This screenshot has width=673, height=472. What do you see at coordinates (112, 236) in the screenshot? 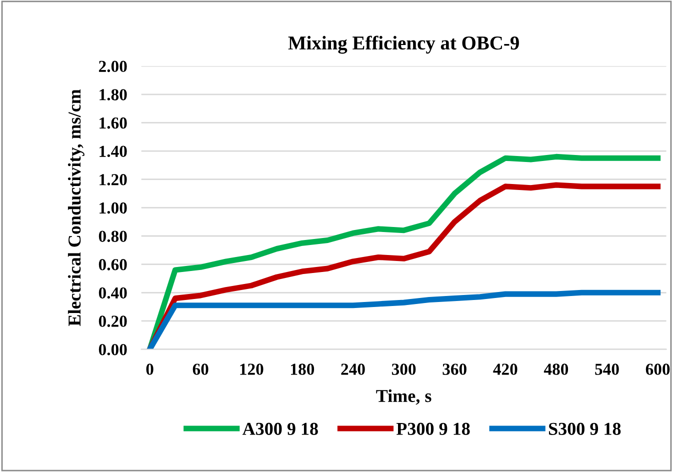
I see `y-tick-label: 0.80` at bounding box center [112, 236].